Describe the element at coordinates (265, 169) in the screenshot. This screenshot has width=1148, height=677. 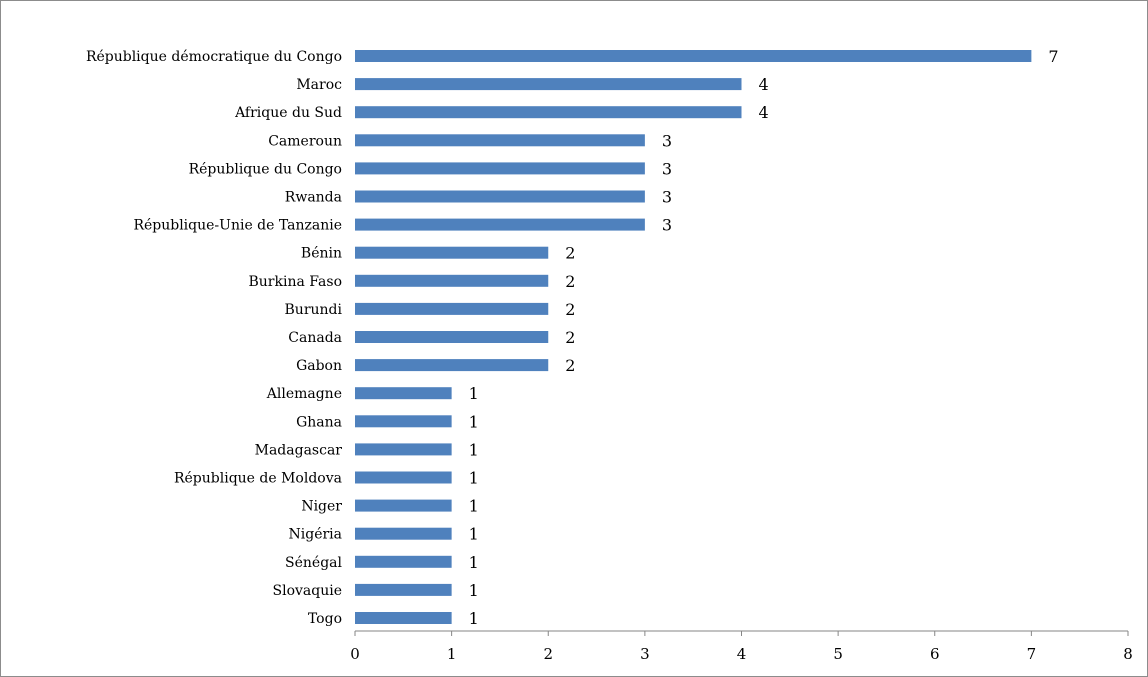
I see `category-label: République du Congo` at that location.